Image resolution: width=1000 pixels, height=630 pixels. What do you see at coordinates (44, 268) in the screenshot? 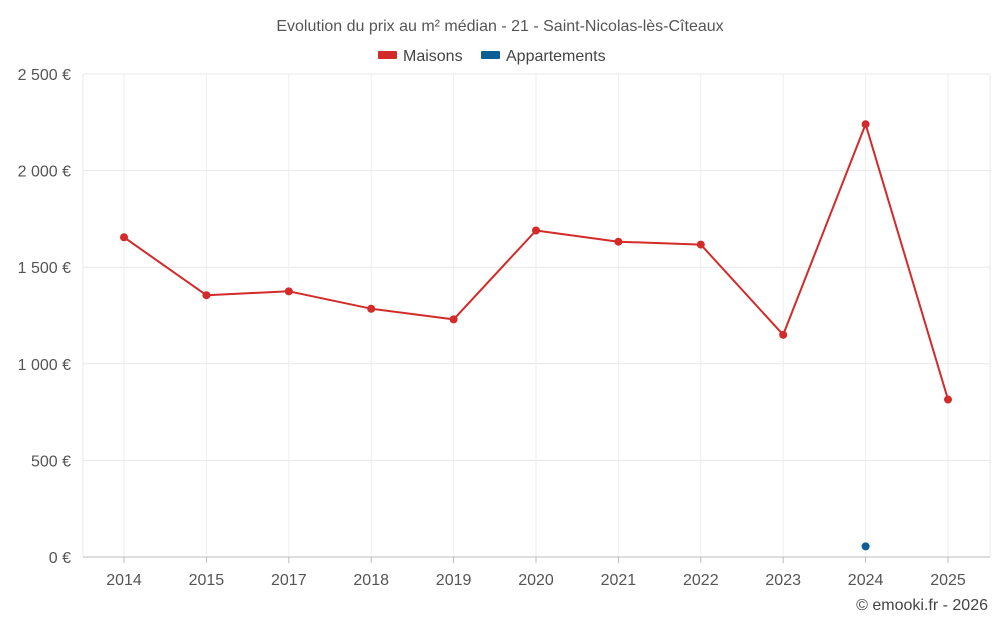
I see `y-tick-label: 1 500 €` at bounding box center [44, 268].